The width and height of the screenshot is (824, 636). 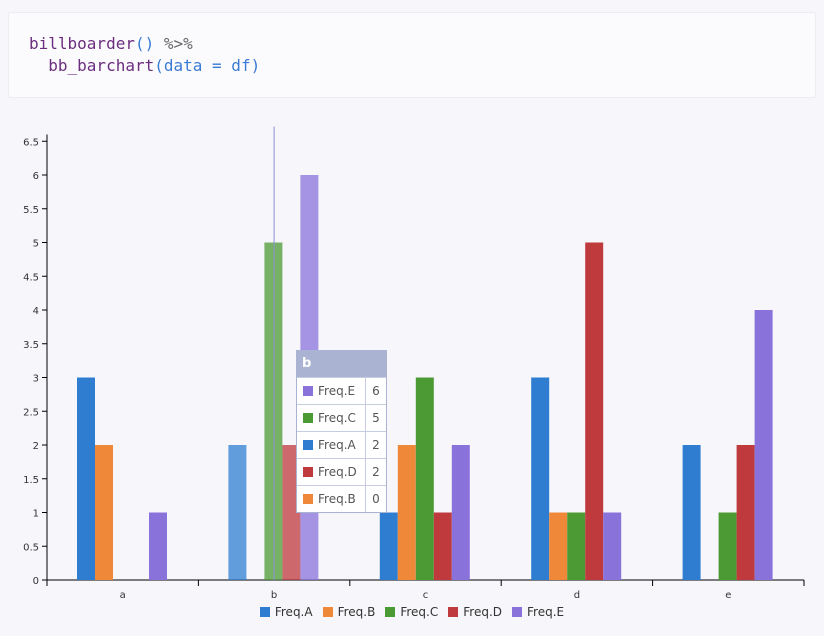 I want to click on legend-item: Freq.C, so click(x=411, y=612).